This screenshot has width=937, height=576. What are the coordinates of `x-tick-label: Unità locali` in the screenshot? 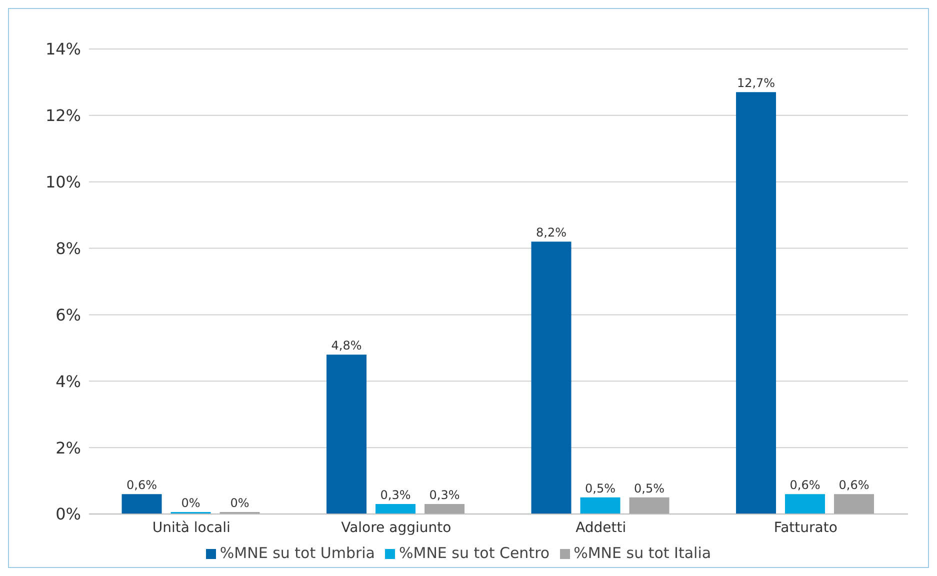 It's located at (191, 528).